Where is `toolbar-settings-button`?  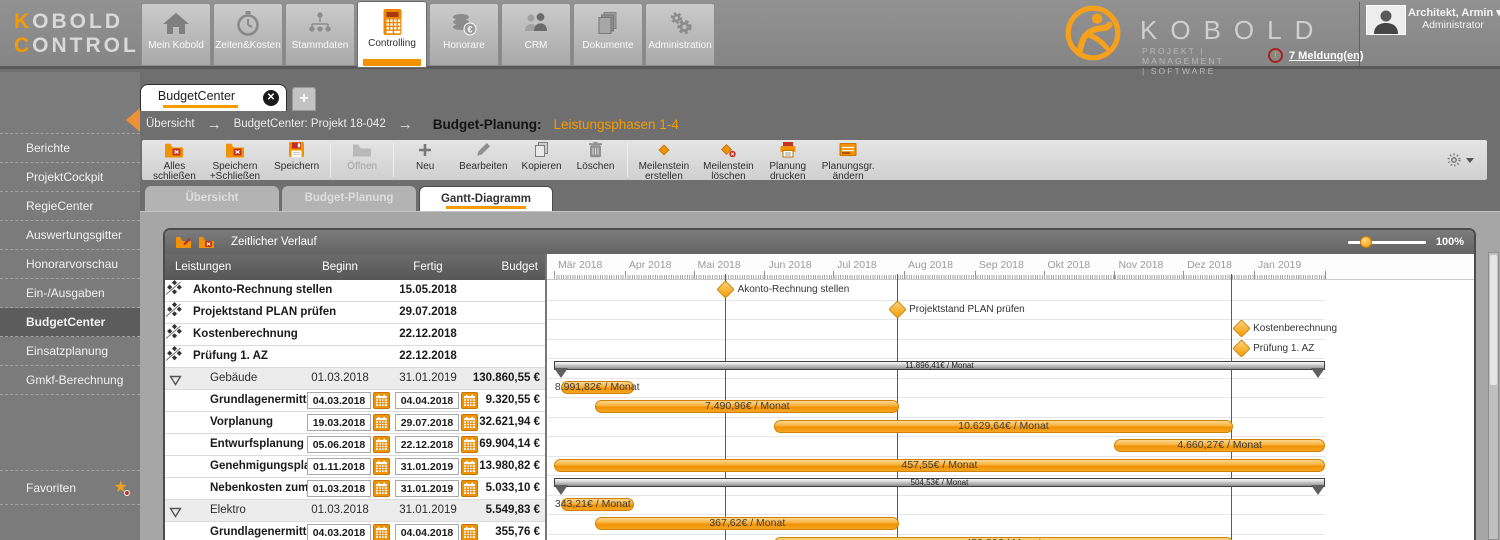
toolbar-settings-button is located at coordinates (1460, 160).